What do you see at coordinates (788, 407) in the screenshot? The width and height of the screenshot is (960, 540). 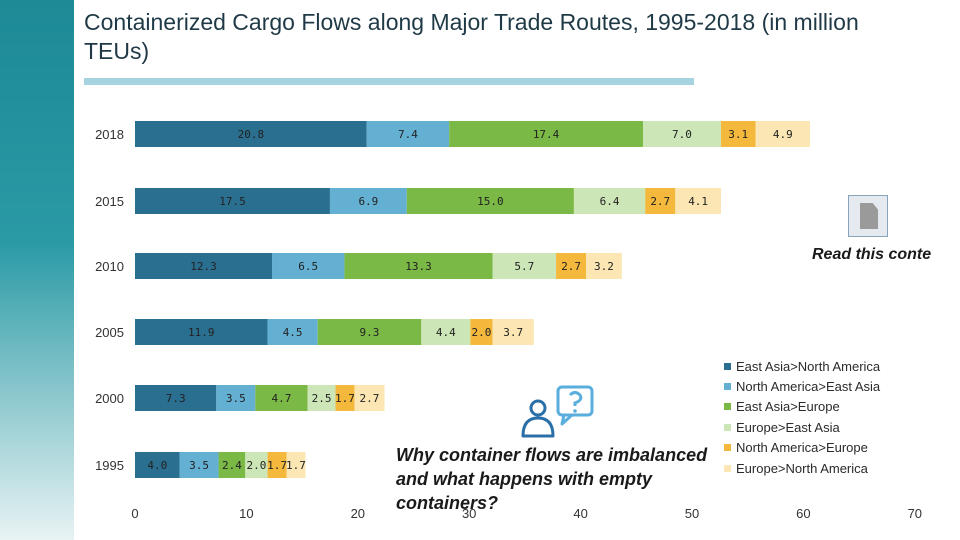 I see `legend-label: East Asia>Europe` at bounding box center [788, 407].